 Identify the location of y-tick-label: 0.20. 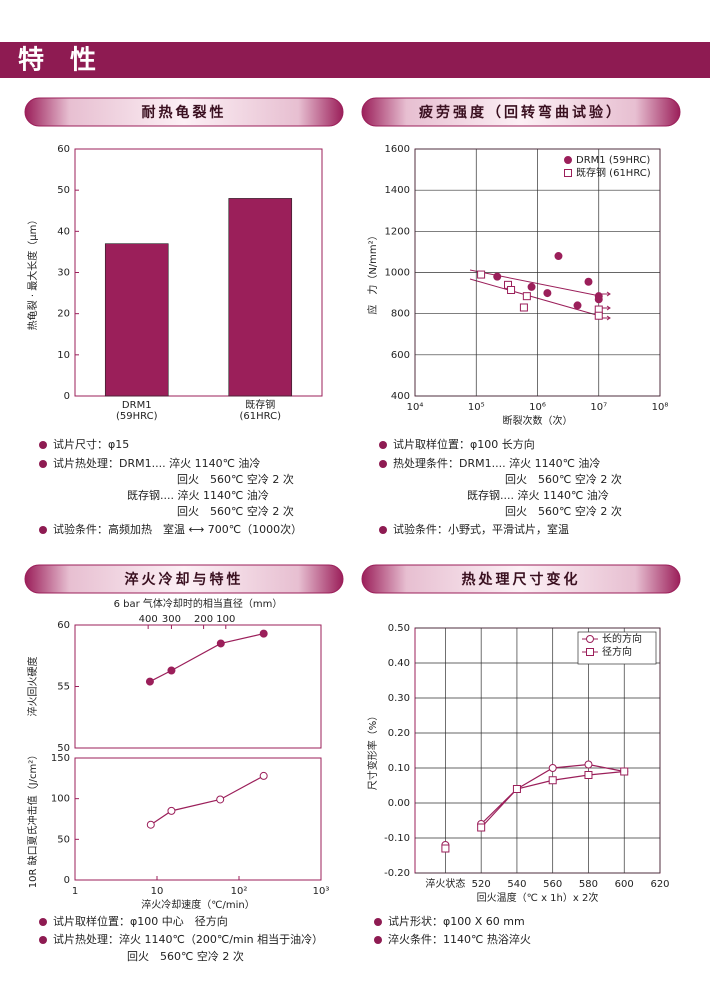
(399, 733).